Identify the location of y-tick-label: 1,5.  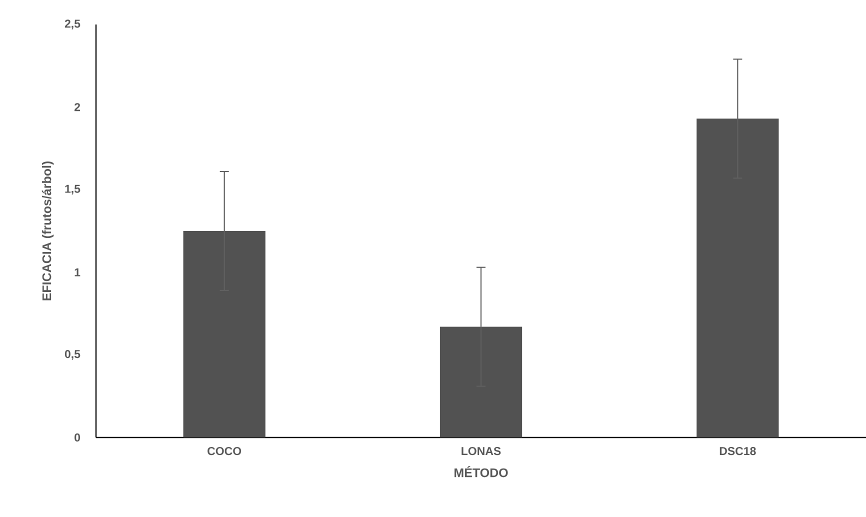
(72, 189).